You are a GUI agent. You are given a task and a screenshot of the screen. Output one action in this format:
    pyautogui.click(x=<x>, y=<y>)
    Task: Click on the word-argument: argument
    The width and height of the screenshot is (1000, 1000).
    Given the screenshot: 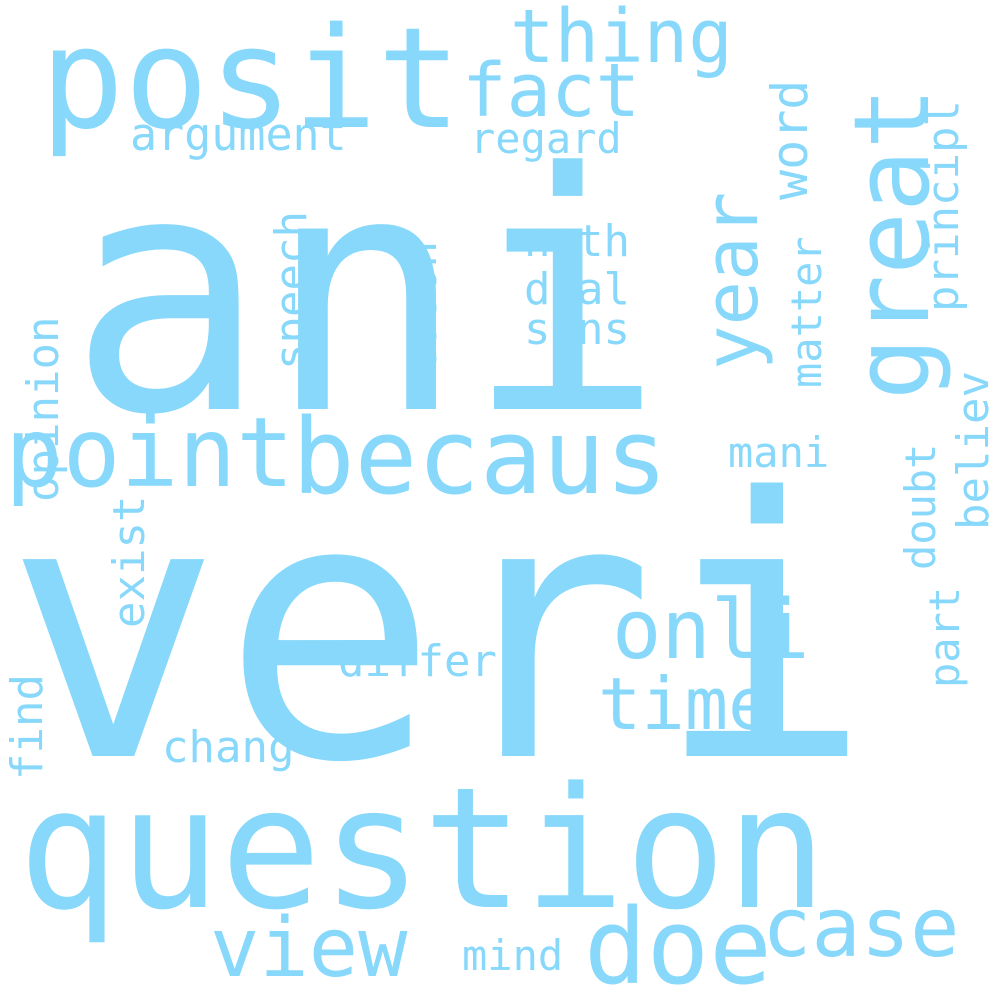 What is the action you would take?
    pyautogui.click(x=238, y=134)
    